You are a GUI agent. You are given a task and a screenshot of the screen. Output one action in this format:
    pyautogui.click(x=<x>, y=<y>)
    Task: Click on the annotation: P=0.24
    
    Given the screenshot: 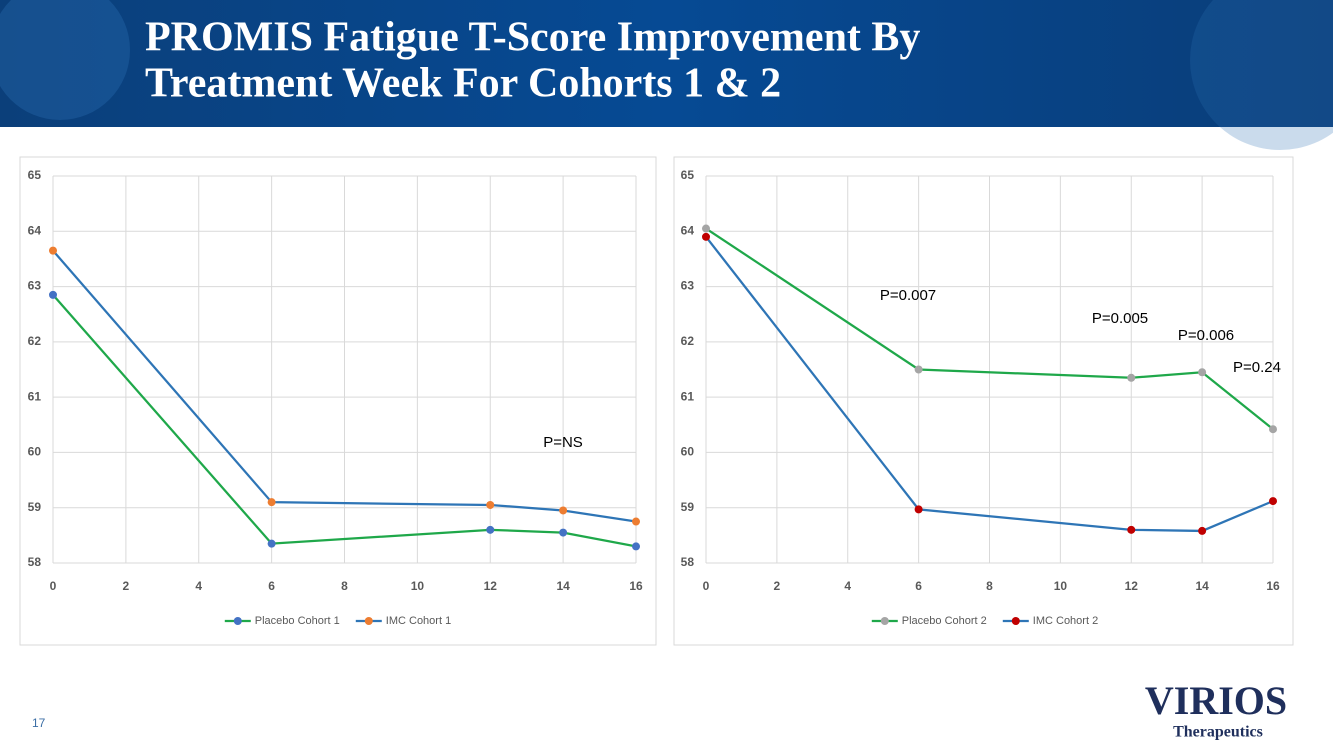 What is the action you would take?
    pyautogui.click(x=1257, y=367)
    